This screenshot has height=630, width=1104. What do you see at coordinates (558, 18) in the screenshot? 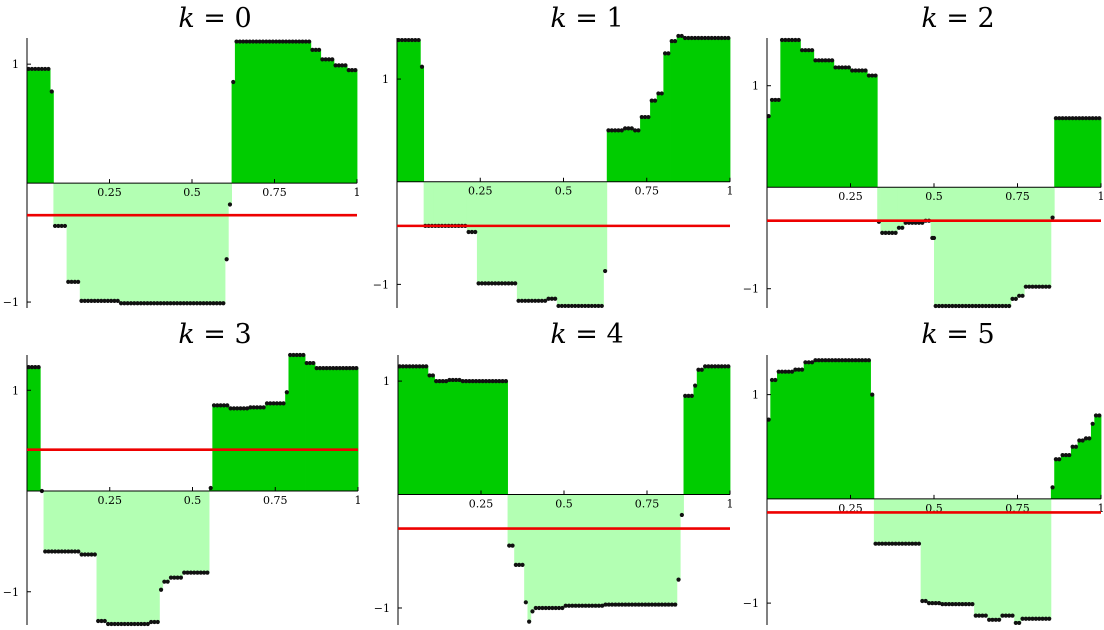
I see `panel-title-variable: k` at bounding box center [558, 18].